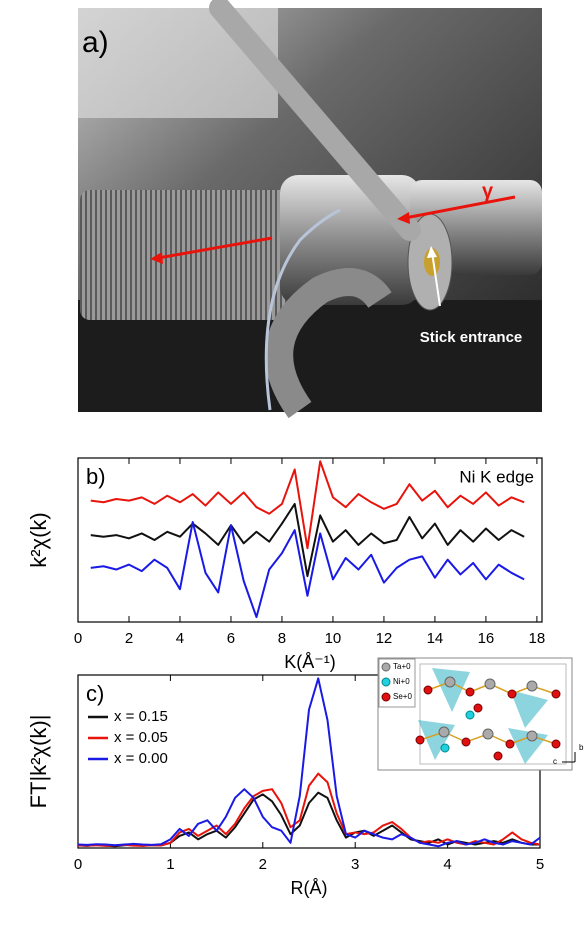 This screenshot has height=926, width=587. Describe the element at coordinates (315, 120) in the screenshot. I see `photo-rod` at that location.